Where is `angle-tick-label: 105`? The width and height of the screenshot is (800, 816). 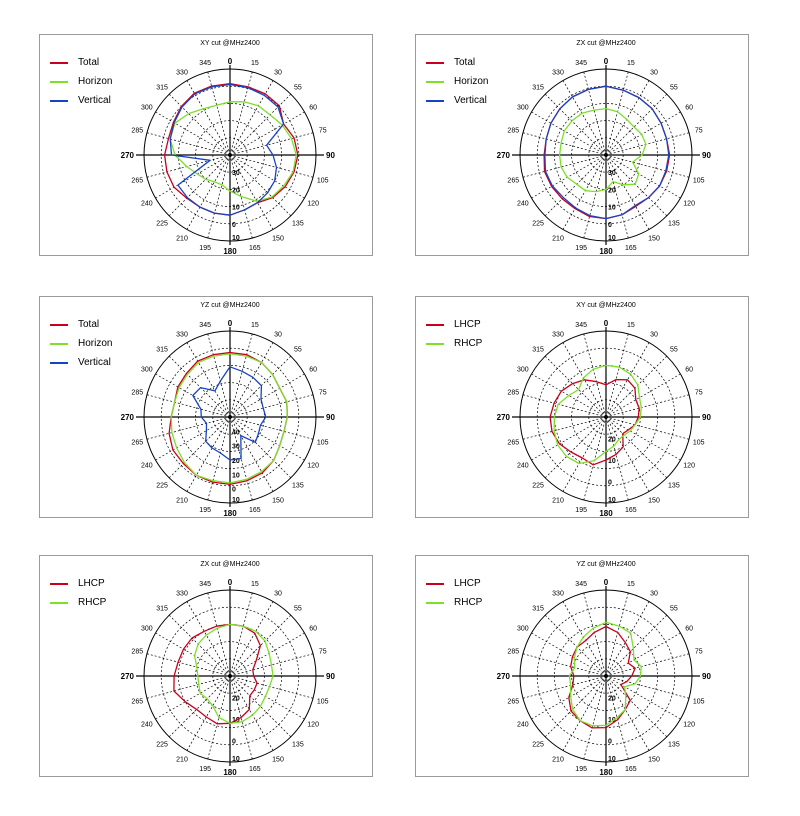
angle-tick-label: 105 is located at coordinates (699, 180).